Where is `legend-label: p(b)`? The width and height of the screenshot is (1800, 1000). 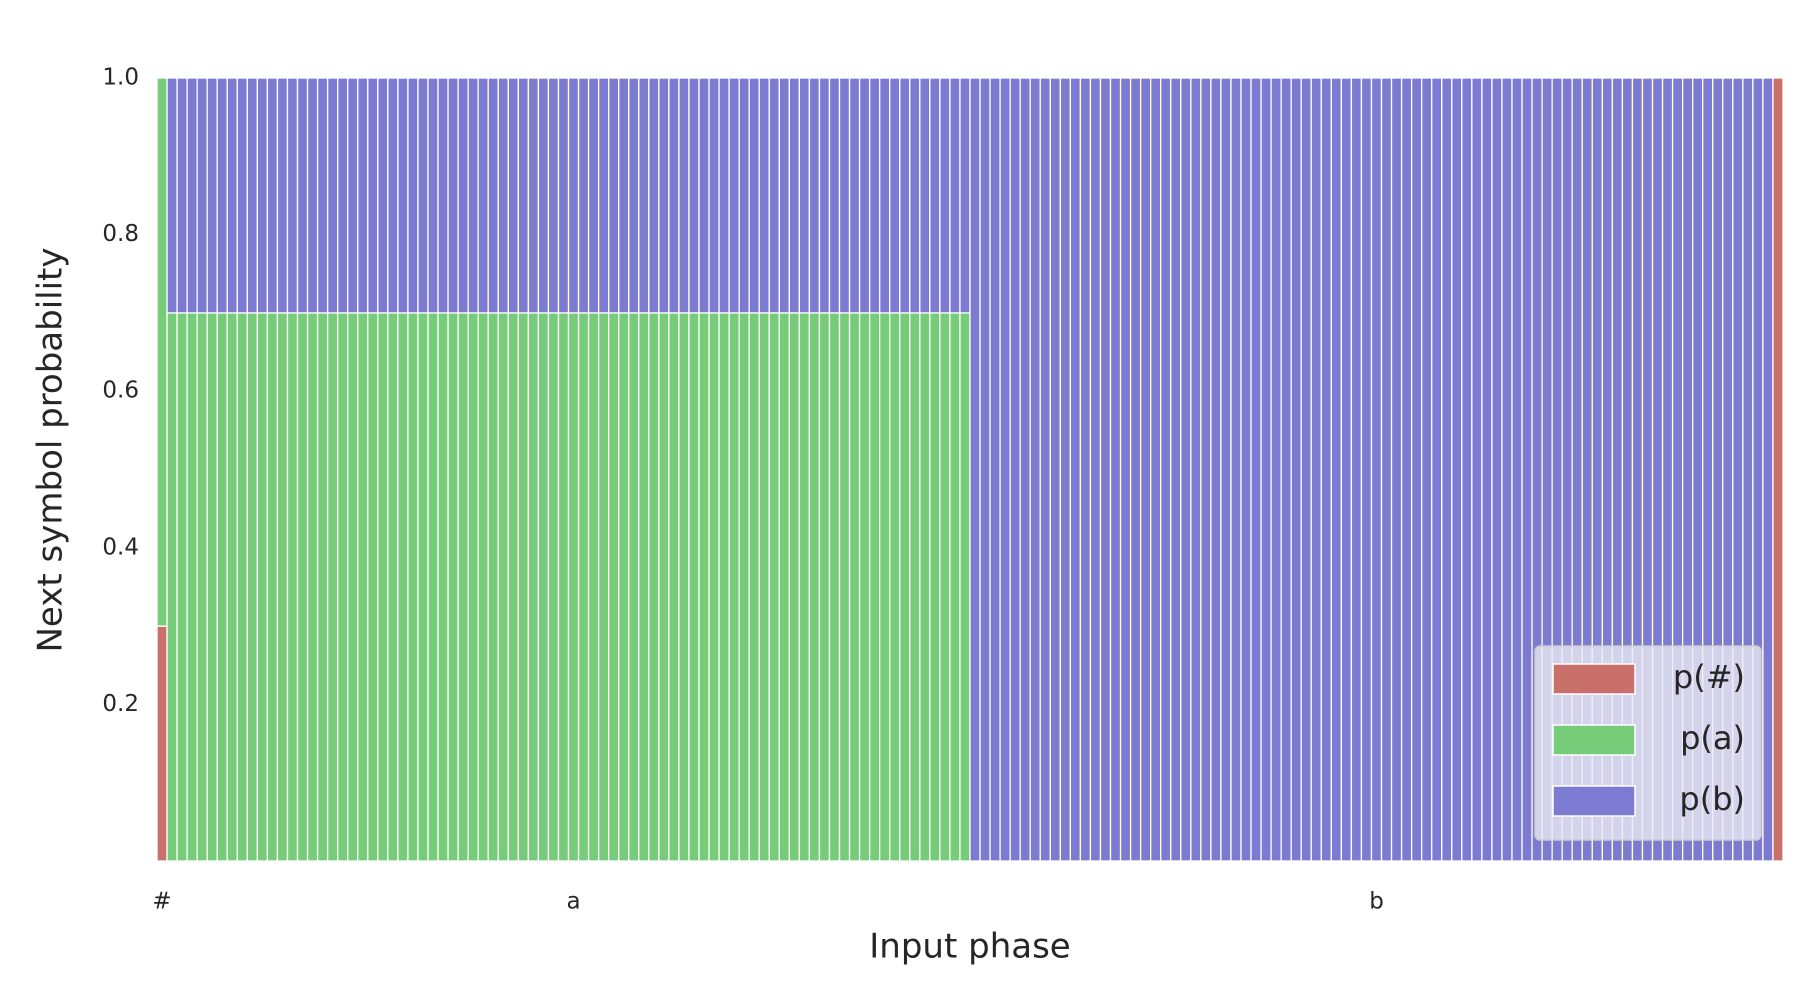
legend-label: p(b) is located at coordinates (1712, 799).